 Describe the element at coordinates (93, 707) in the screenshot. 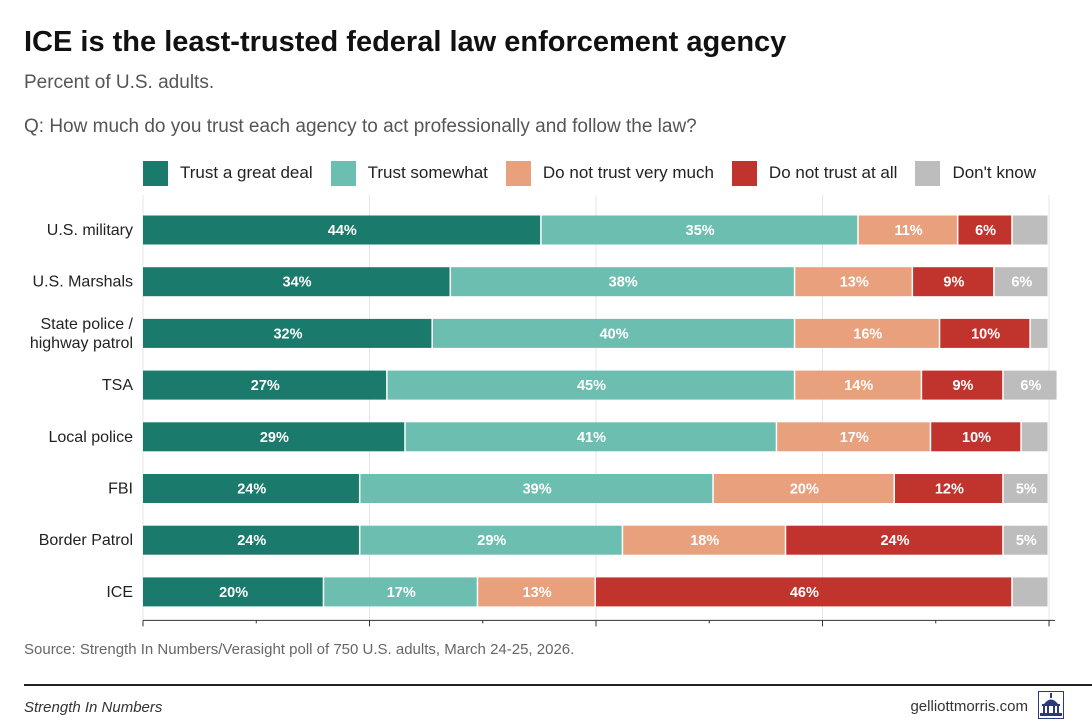

I see `publication-name: Strength In Numbers` at that location.